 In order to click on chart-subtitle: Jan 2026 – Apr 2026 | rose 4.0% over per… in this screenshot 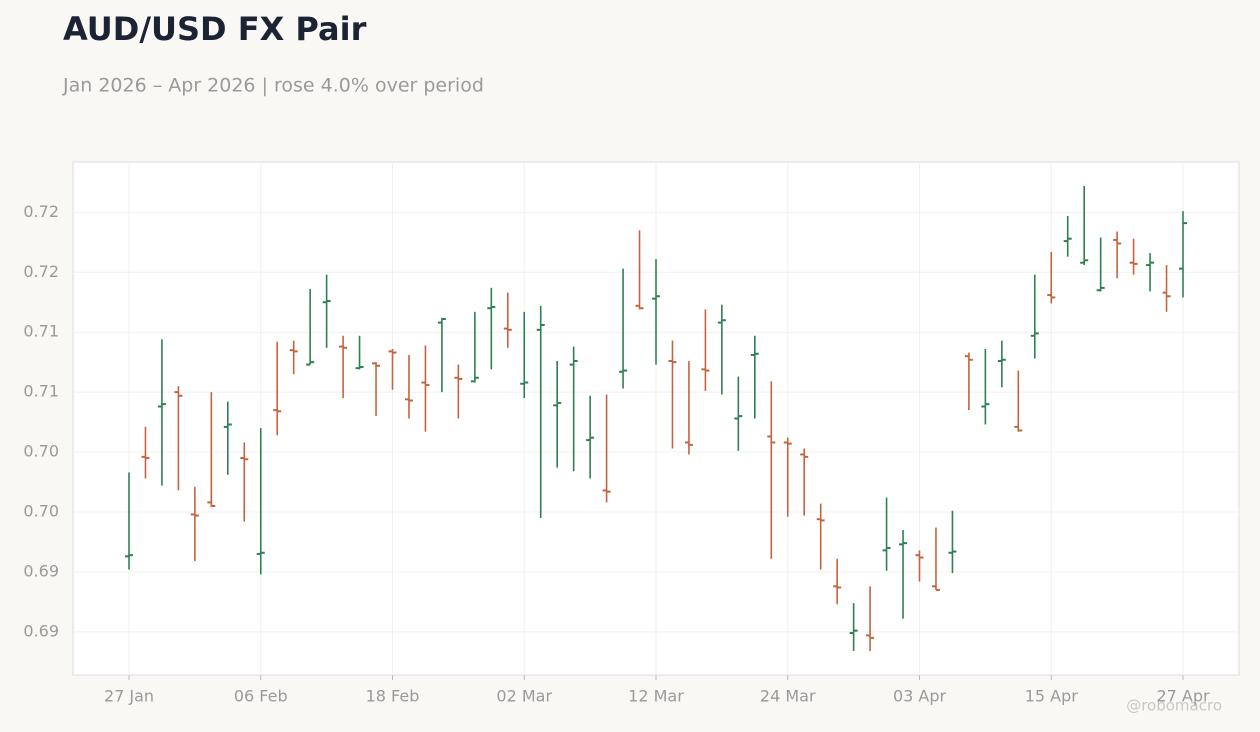, I will do `click(273, 86)`.